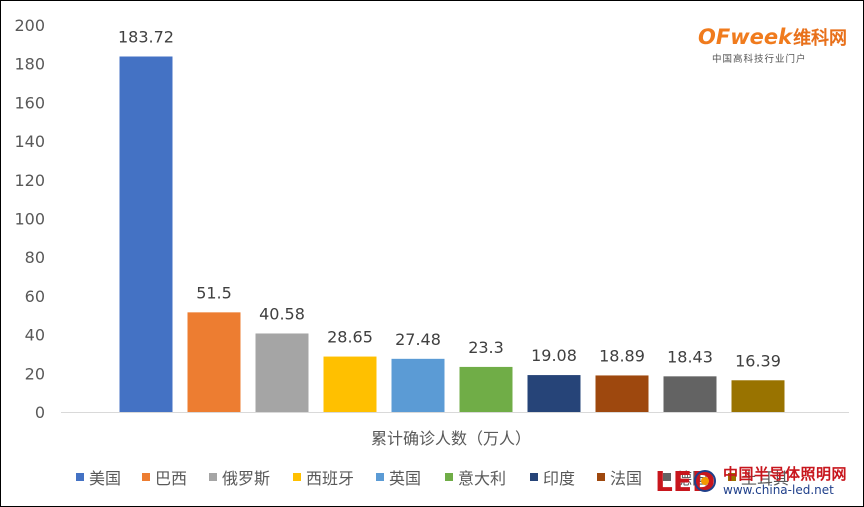  I want to click on led-logo-icon: LED, so click(685, 481).